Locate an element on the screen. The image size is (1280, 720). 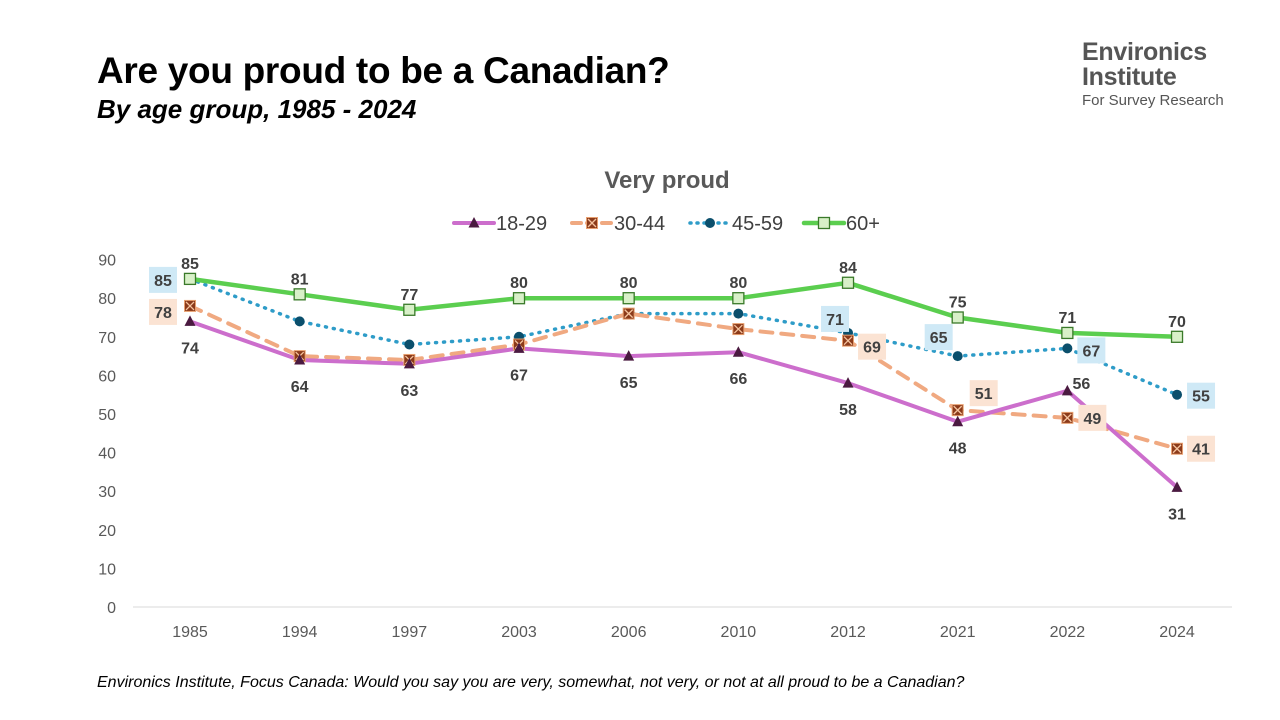
data-label-18-29: 58 is located at coordinates (848, 410).